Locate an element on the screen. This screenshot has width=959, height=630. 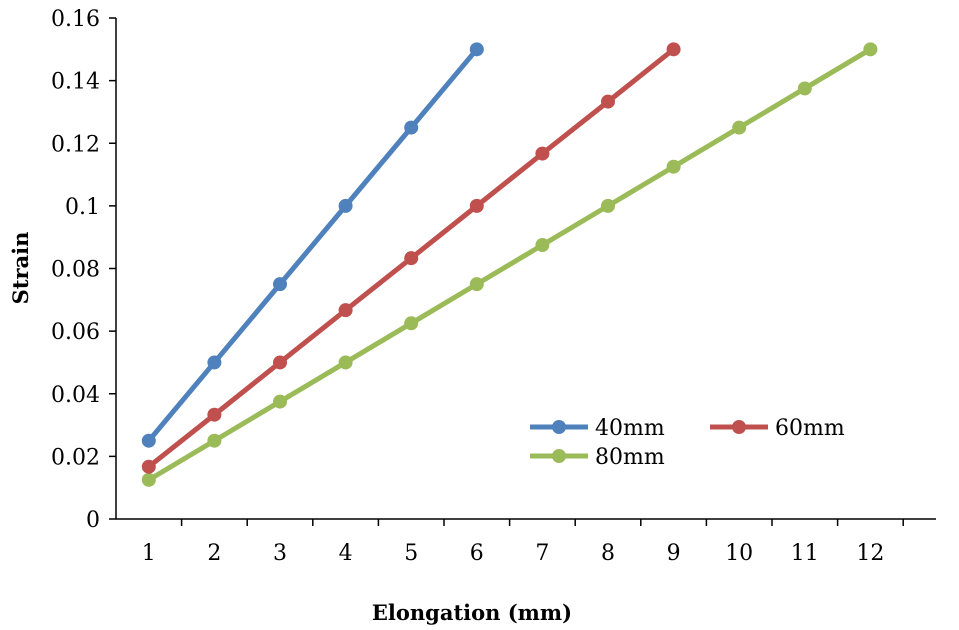
x-tick-label: 4 is located at coordinates (346, 553).